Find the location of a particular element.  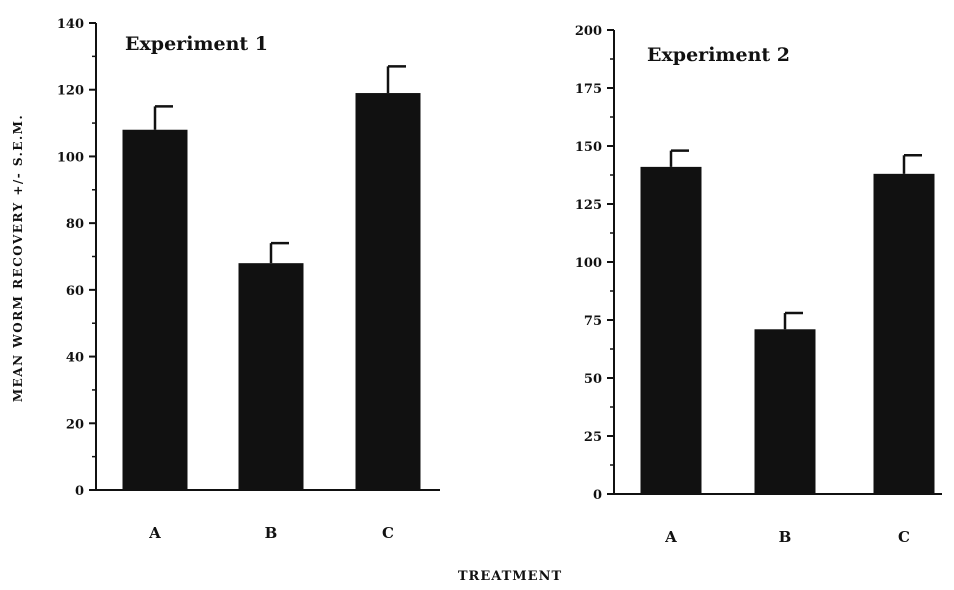

experiment-1-y-tick-label: 120 is located at coordinates (70, 91).